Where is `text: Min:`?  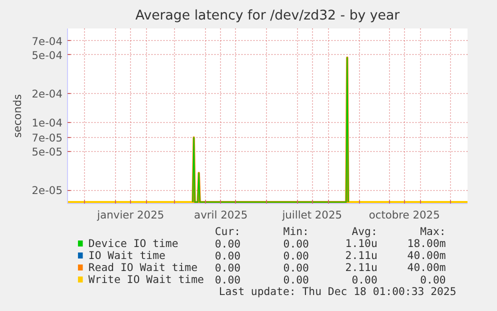
text: Min: is located at coordinates (296, 231).